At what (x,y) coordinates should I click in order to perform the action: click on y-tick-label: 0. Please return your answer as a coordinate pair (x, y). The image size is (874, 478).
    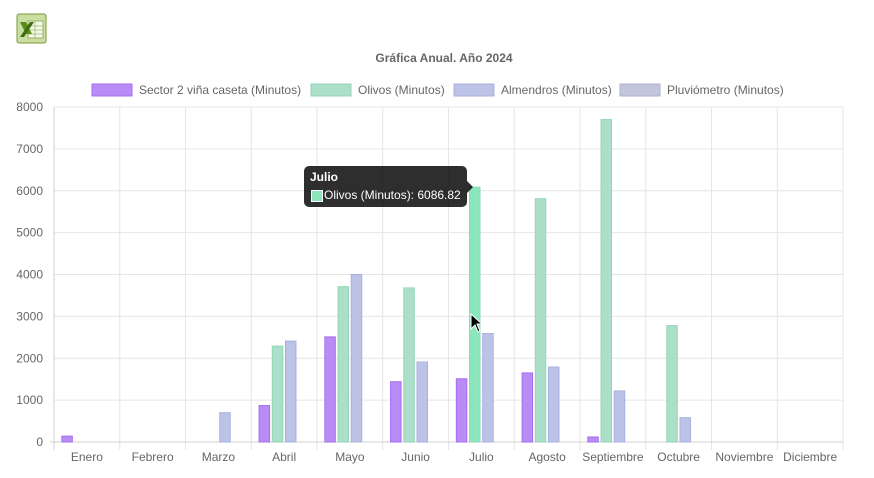
    Looking at the image, I should click on (39, 442).